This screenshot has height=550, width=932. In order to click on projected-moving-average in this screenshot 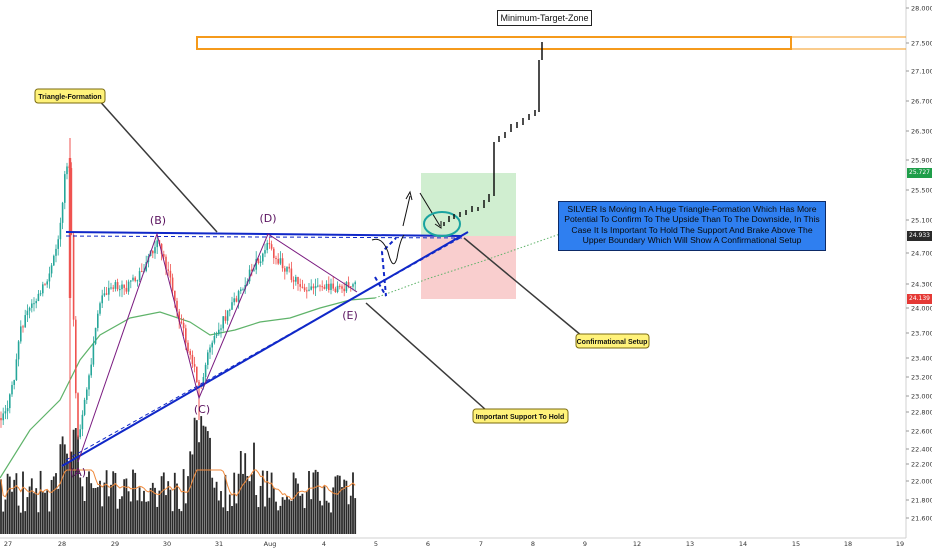, I will do `click(467, 266)`.